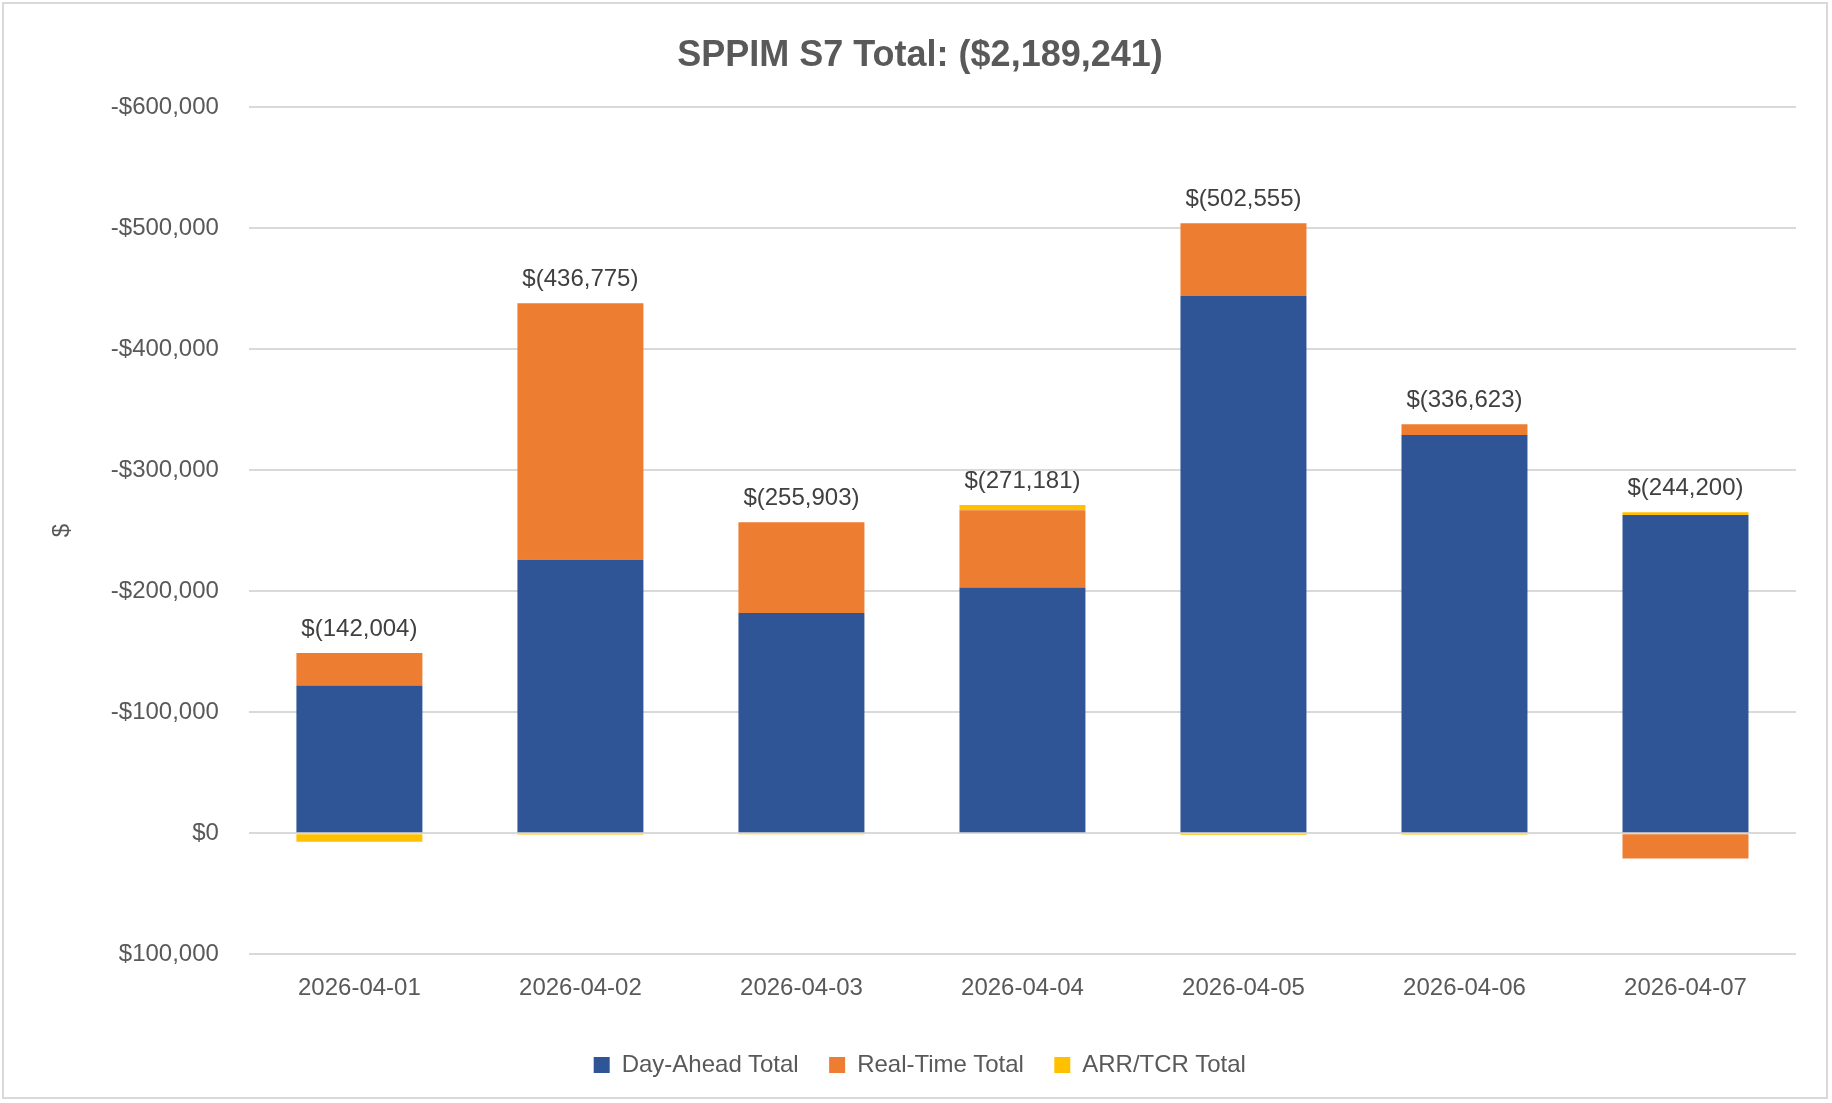 The image size is (1832, 1103). Describe the element at coordinates (1464, 987) in the screenshot. I see `x-tick-label: 2026-04-06` at that location.